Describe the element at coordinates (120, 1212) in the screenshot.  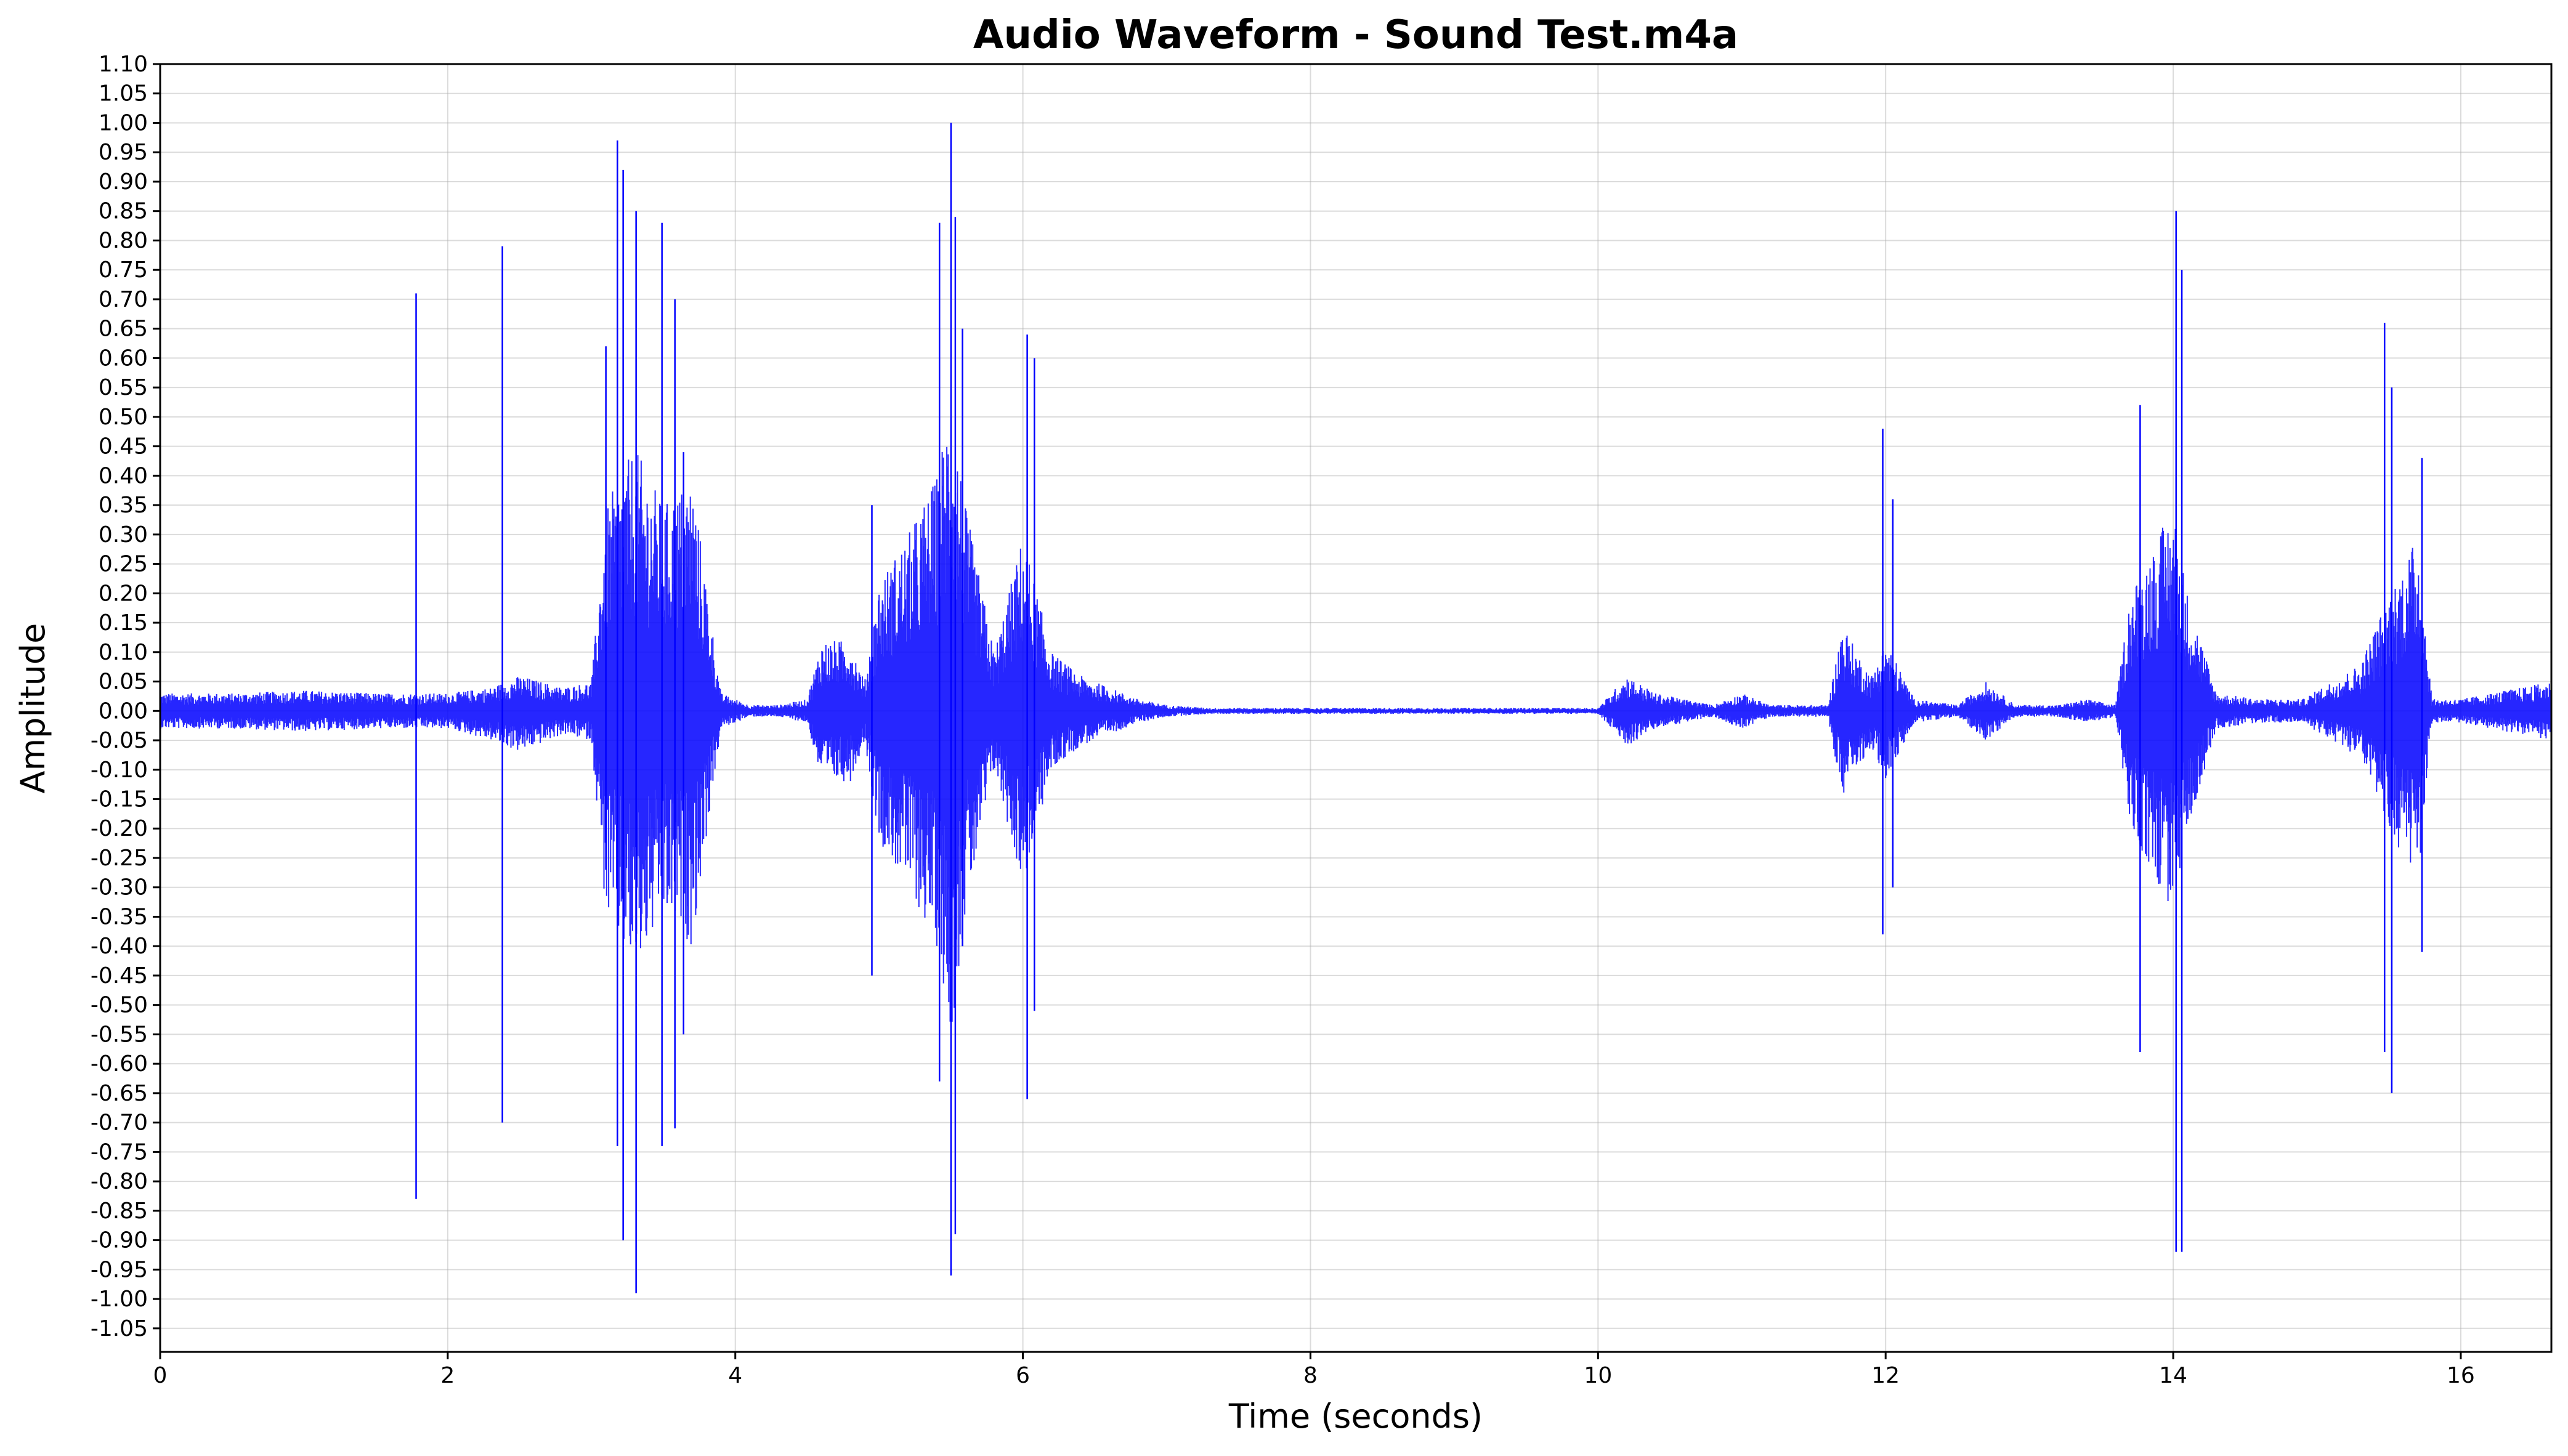
I see `y-tick-label: -0.85` at that location.